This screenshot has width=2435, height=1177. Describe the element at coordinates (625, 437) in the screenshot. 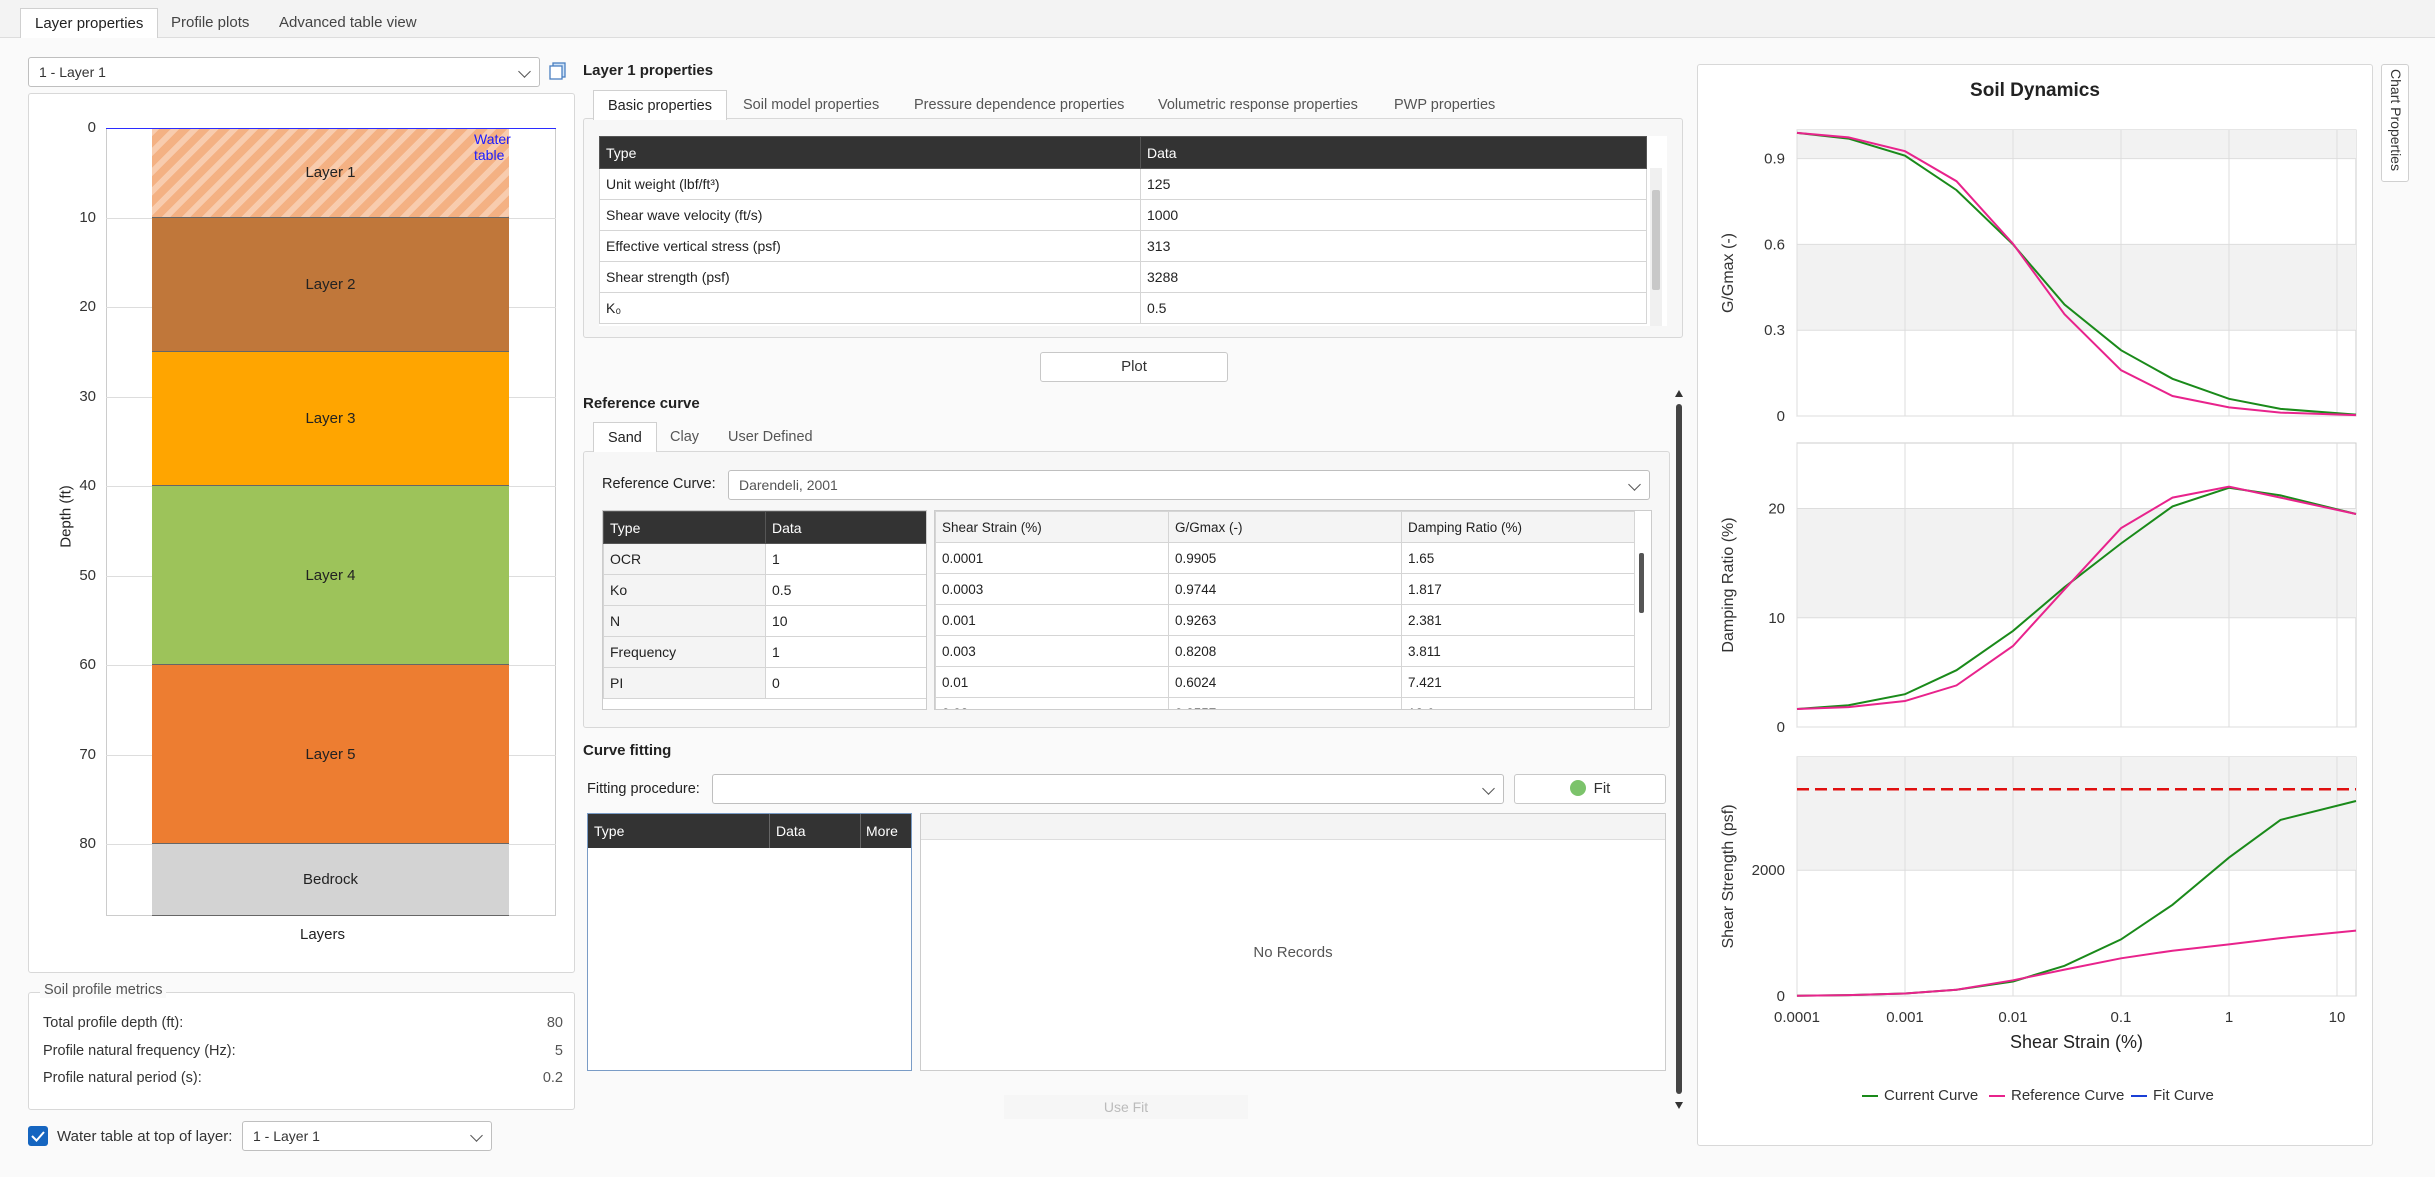

I see `tab-sand: Sand` at that location.